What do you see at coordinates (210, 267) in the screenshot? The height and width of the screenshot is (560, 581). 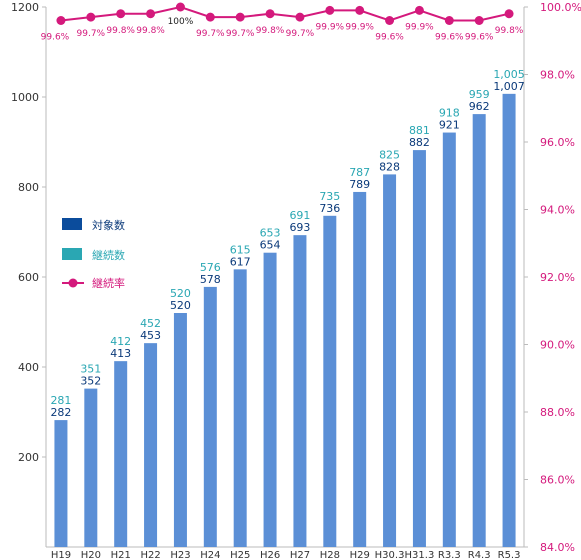 I see `bar-label-cont: 576` at bounding box center [210, 267].